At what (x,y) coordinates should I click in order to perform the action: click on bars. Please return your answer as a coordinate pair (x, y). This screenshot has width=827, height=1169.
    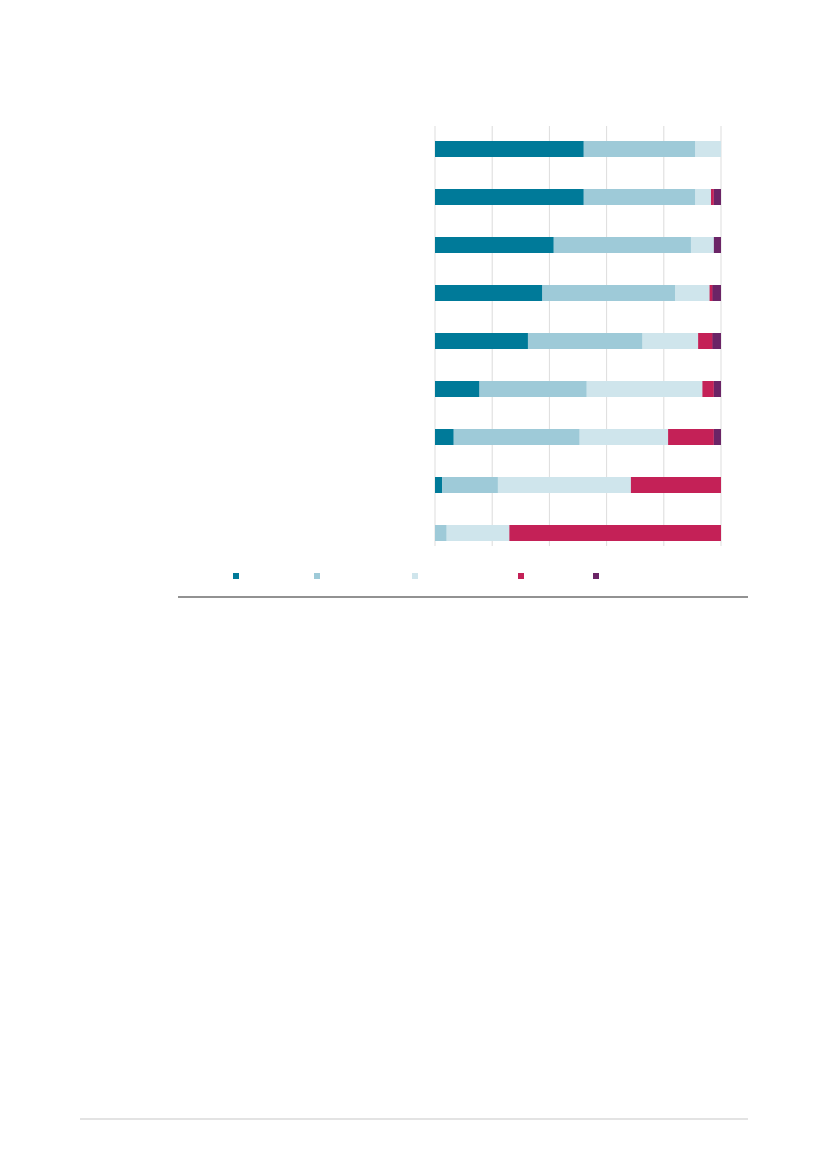
    Looking at the image, I should click on (578, 341).